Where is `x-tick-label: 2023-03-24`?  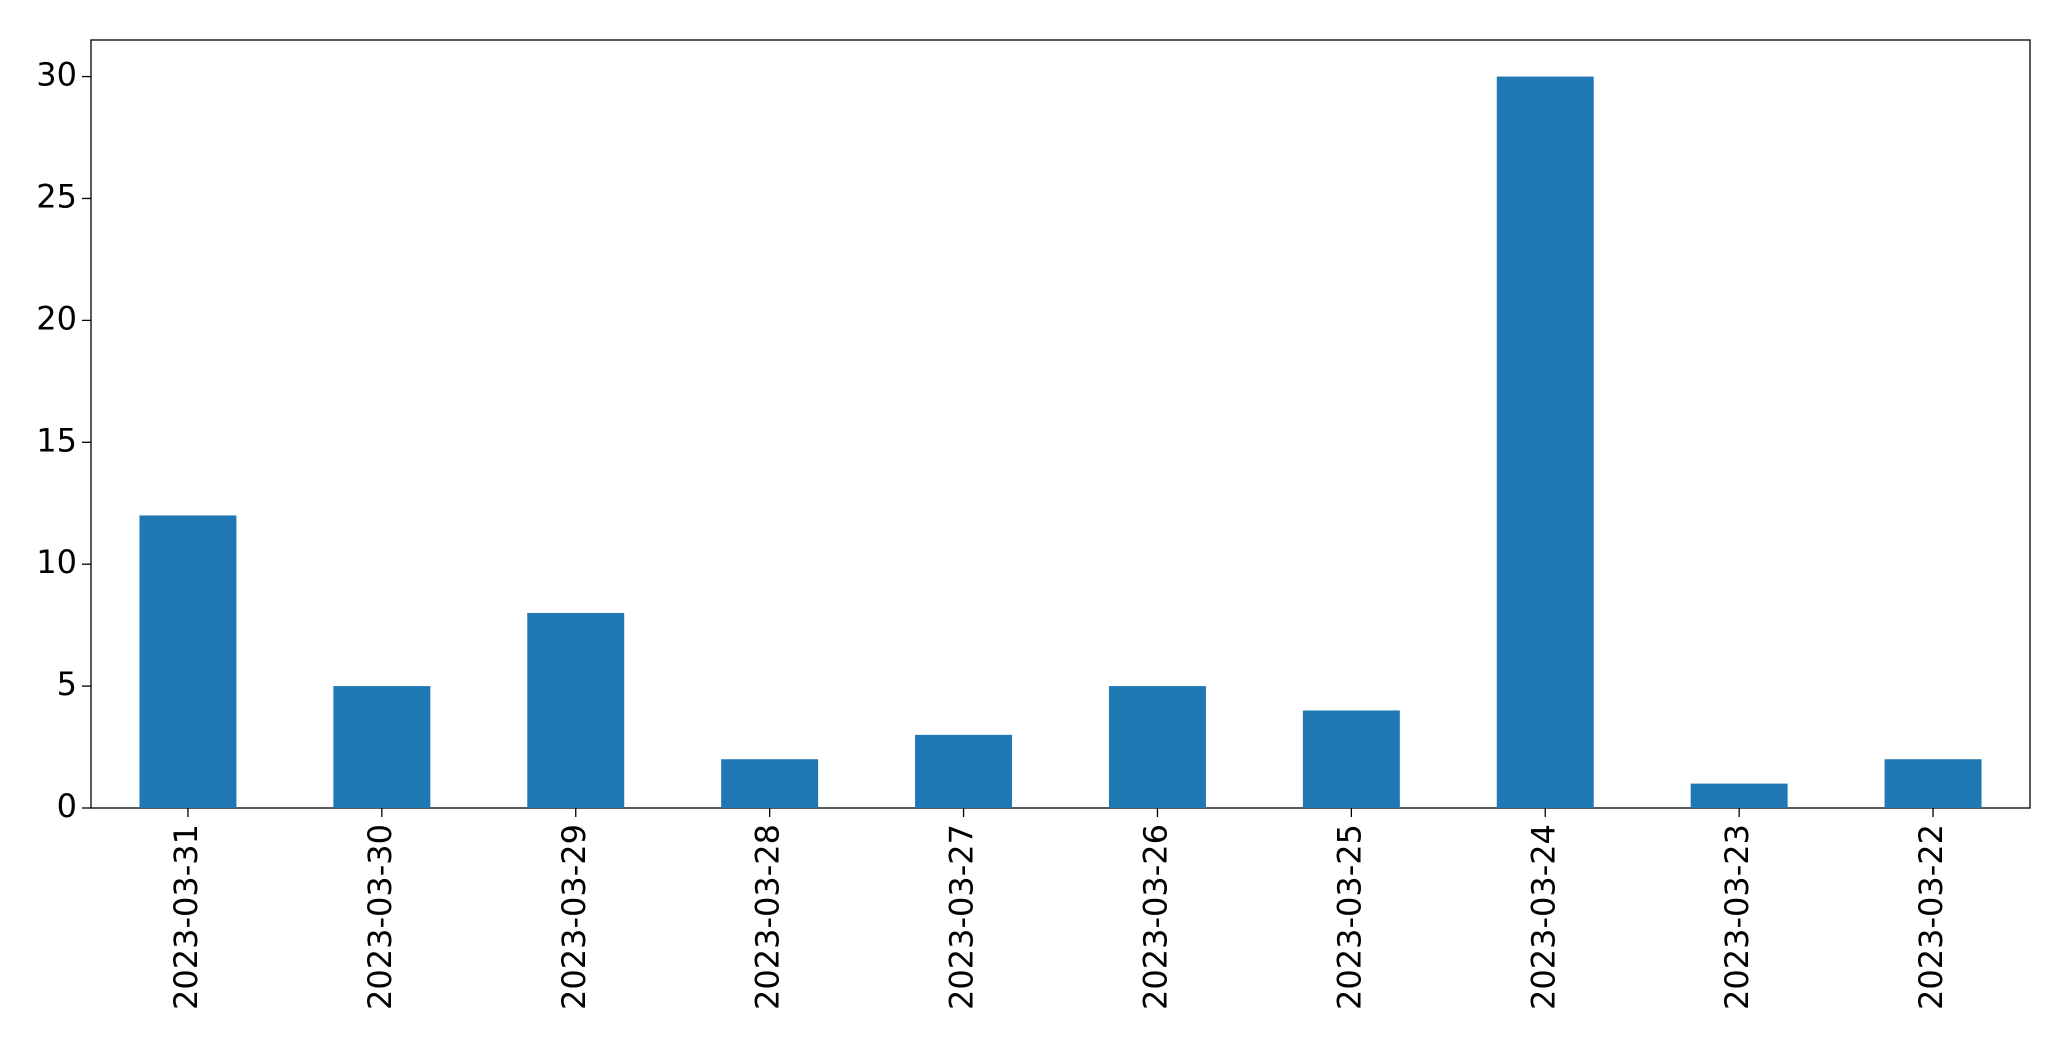
x-tick-label: 2023-03-24 is located at coordinates (1543, 917).